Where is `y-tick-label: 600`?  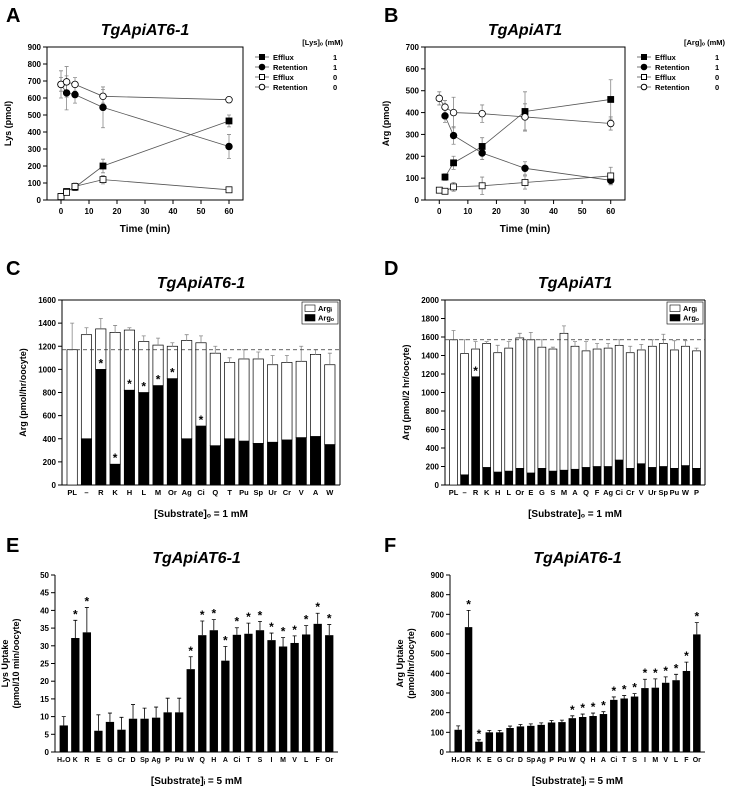
y-tick-label: 600 is located at coordinates (433, 430).